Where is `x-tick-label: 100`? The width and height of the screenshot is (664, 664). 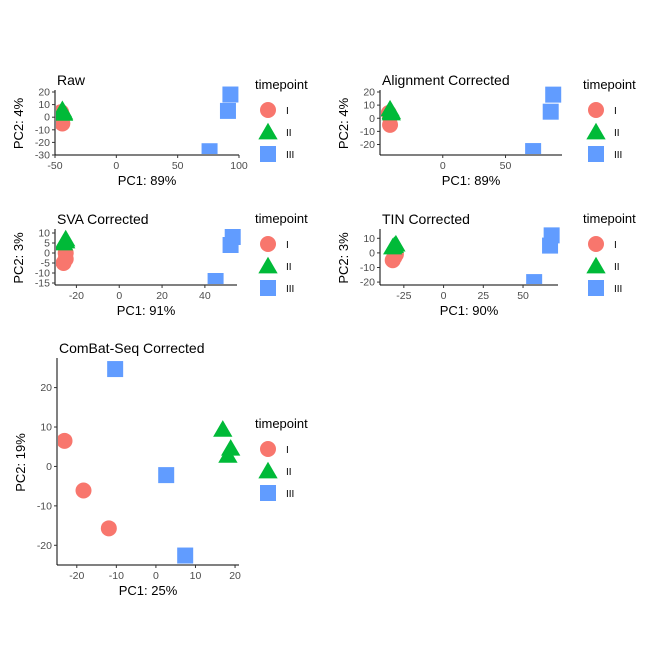 x-tick-label: 100 is located at coordinates (239, 166).